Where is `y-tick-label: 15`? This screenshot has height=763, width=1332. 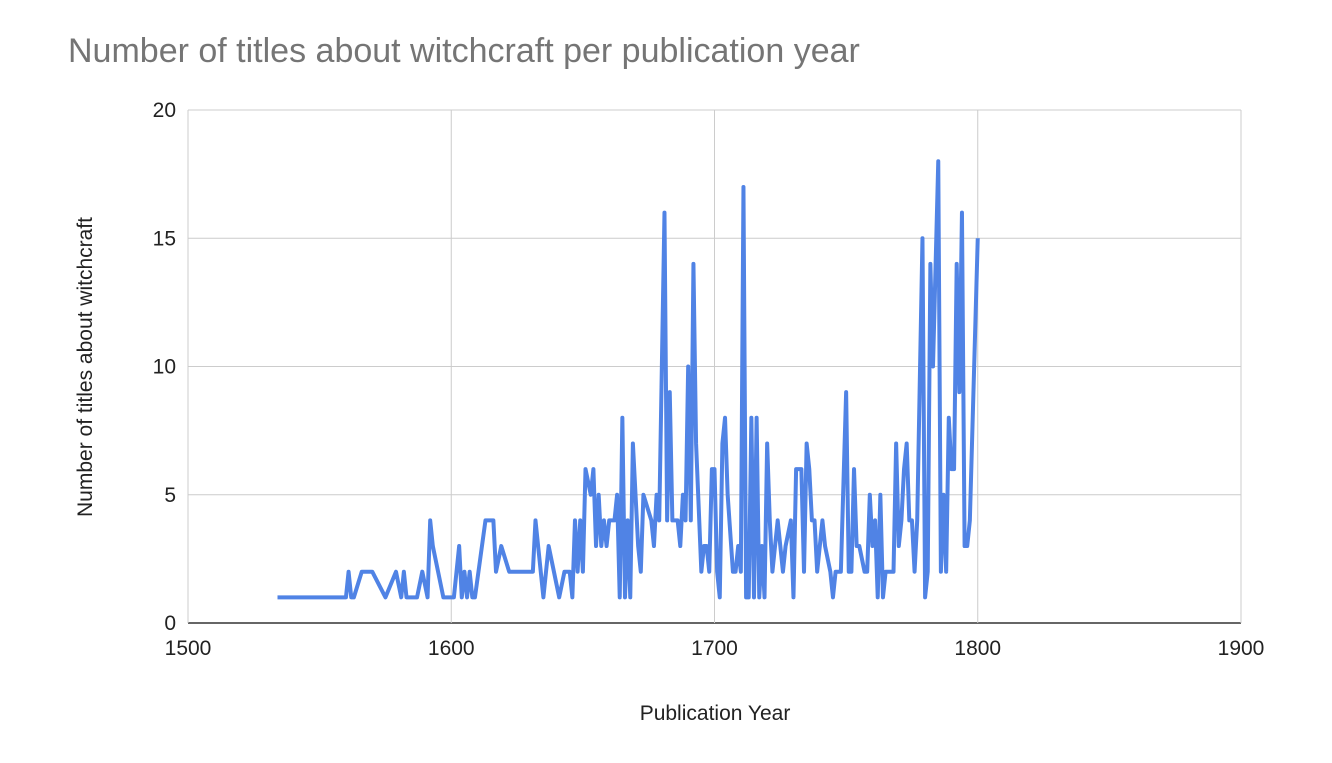 y-tick-label: 15 is located at coordinates (164, 238).